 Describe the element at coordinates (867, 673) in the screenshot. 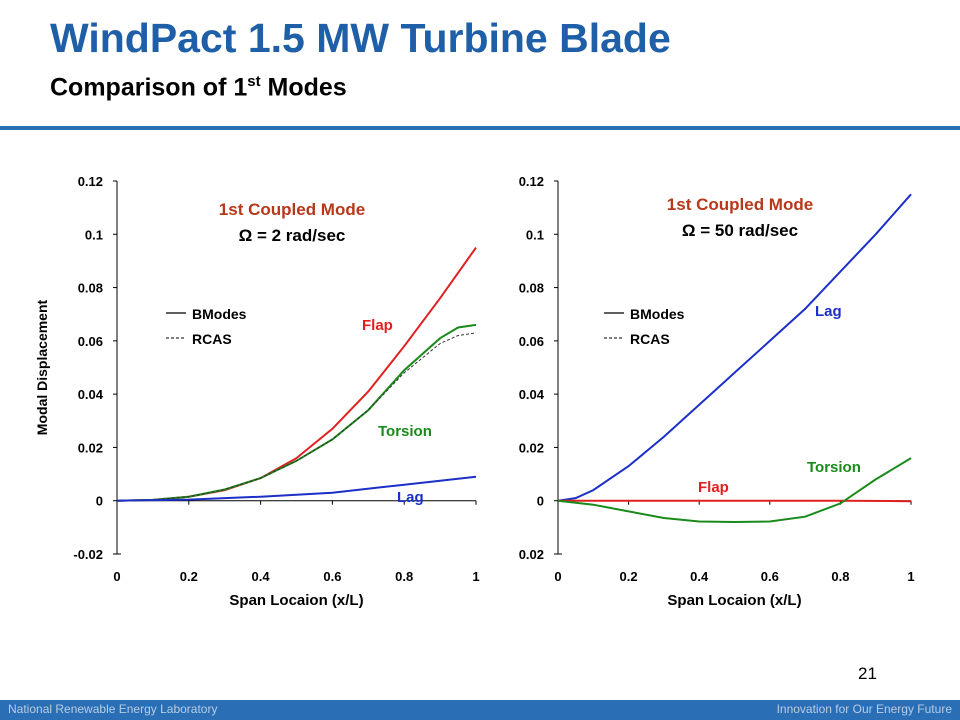

I see `page-number: 21` at that location.